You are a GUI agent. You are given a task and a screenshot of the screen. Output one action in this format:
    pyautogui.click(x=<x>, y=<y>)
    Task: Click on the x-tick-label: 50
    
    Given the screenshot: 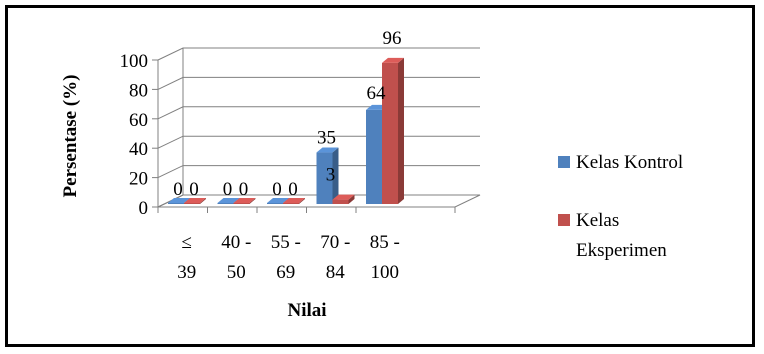 What is the action you would take?
    pyautogui.click(x=236, y=272)
    